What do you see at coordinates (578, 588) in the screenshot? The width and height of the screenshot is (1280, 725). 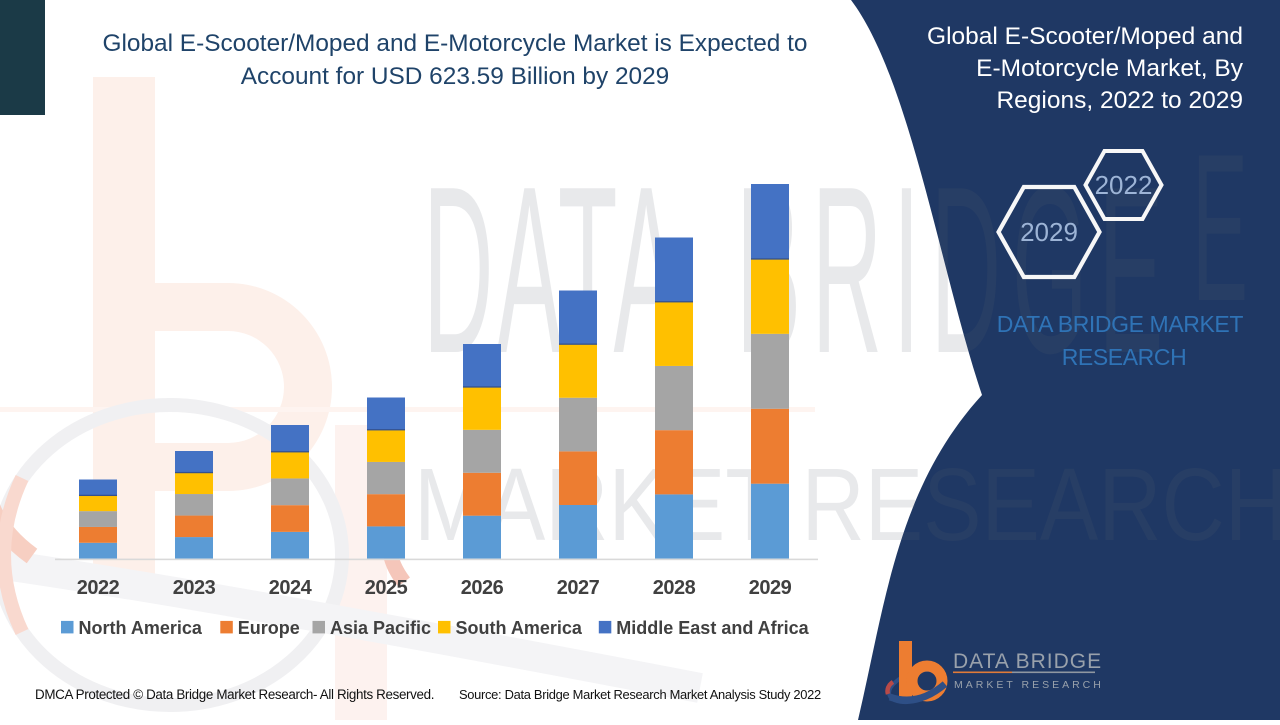 I see `svg-text: 2027` at bounding box center [578, 588].